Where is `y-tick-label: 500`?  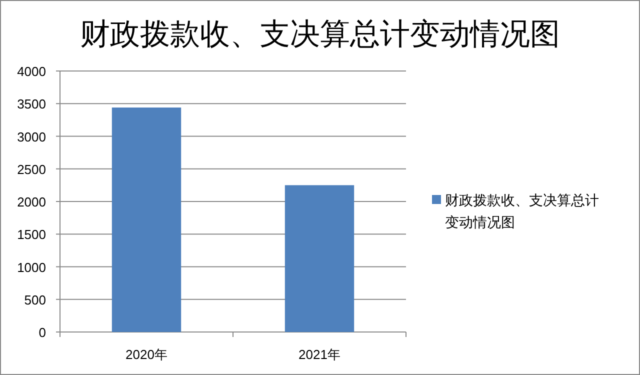 y-tick-label: 500 is located at coordinates (35, 300).